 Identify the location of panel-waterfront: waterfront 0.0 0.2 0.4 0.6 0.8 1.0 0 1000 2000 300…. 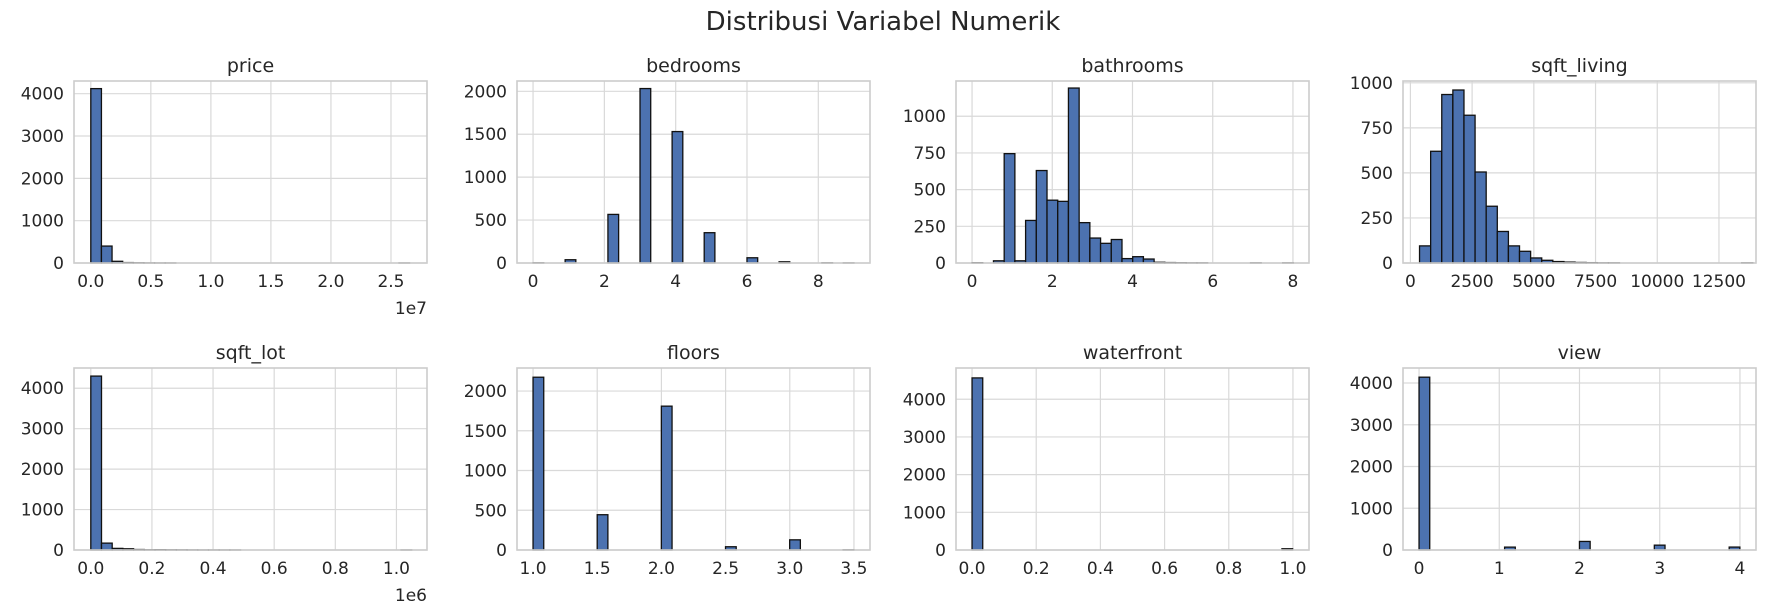
(1106, 460).